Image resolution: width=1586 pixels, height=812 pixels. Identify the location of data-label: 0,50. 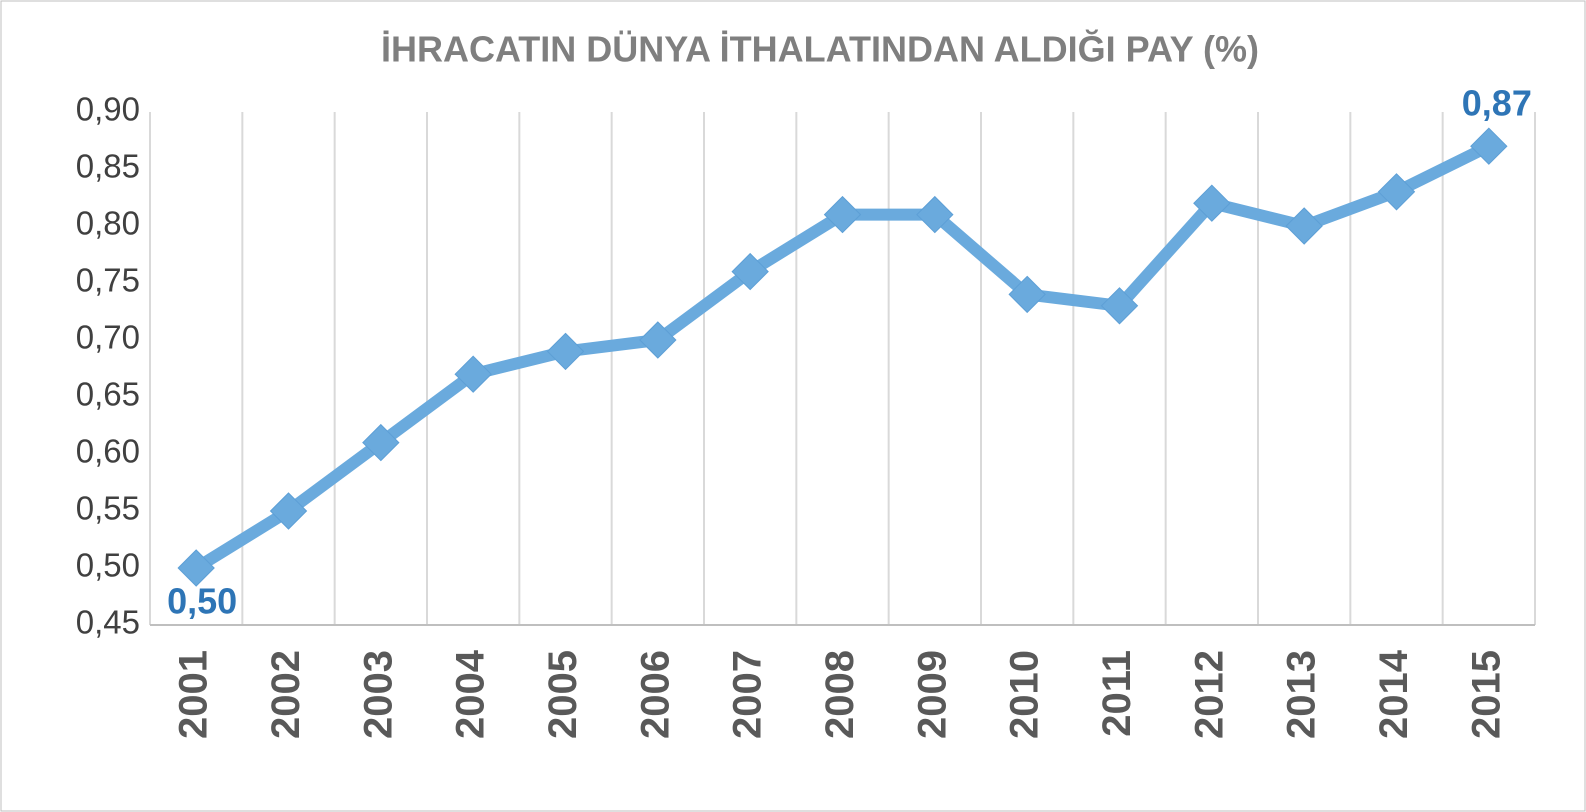
(202, 601).